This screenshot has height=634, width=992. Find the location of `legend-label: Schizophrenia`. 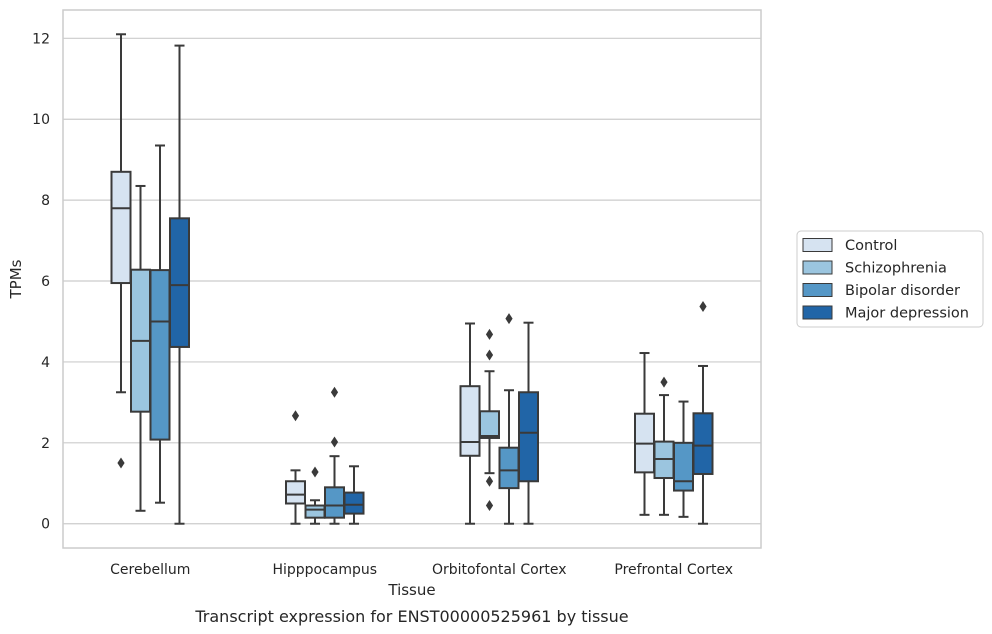

legend-label: Schizophrenia is located at coordinates (896, 269).